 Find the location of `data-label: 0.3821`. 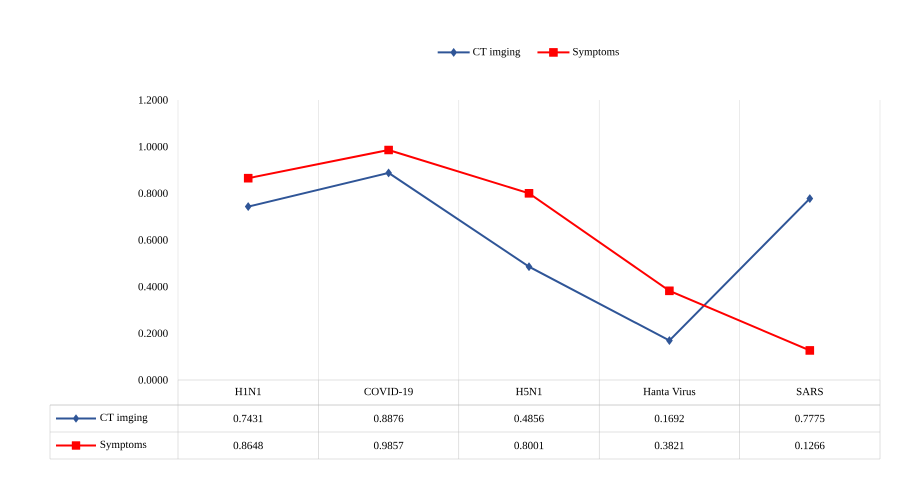

data-label: 0.3821 is located at coordinates (669, 446).